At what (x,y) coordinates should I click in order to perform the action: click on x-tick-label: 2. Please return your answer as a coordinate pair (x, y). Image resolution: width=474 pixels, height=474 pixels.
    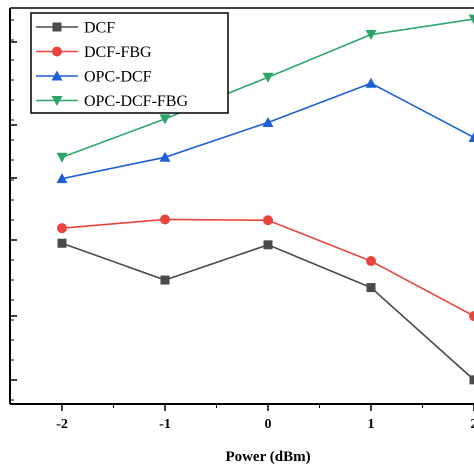
    Looking at the image, I should click on (472, 424).